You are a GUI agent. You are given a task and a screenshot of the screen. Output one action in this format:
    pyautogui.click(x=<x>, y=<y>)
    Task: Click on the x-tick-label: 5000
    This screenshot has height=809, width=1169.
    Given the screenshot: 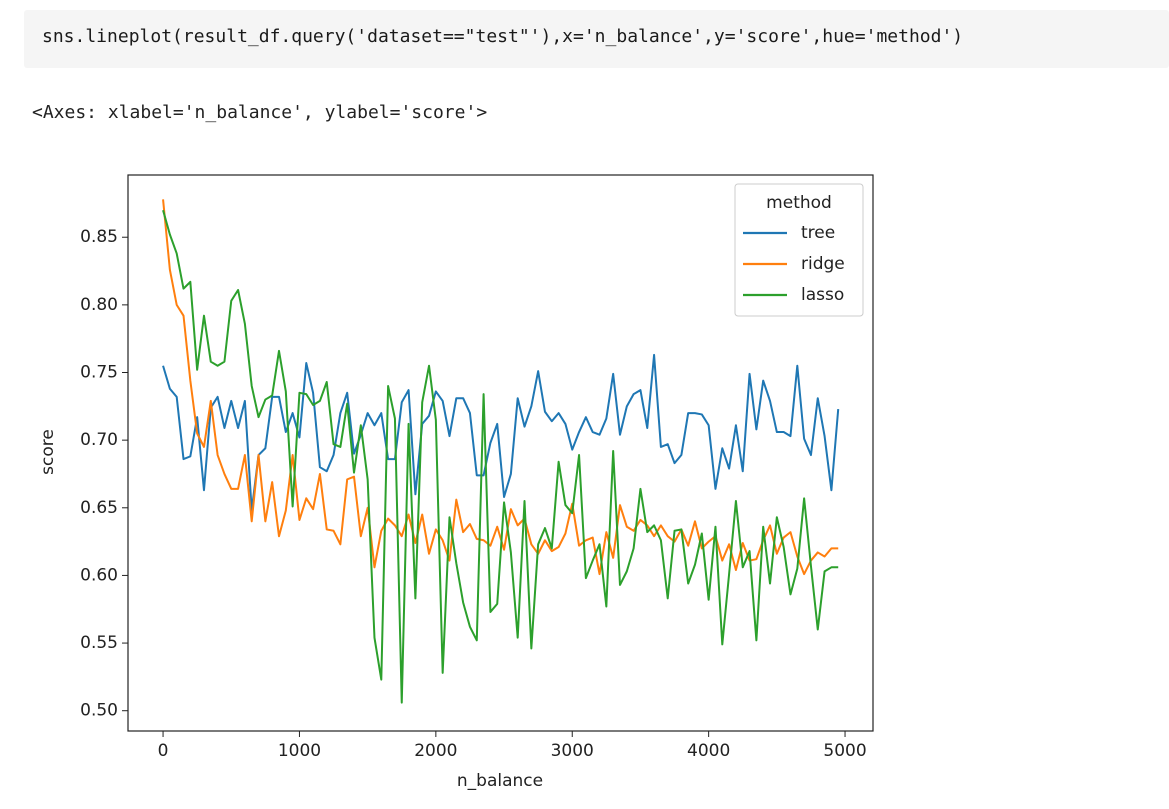 What is the action you would take?
    pyautogui.click(x=844, y=751)
    